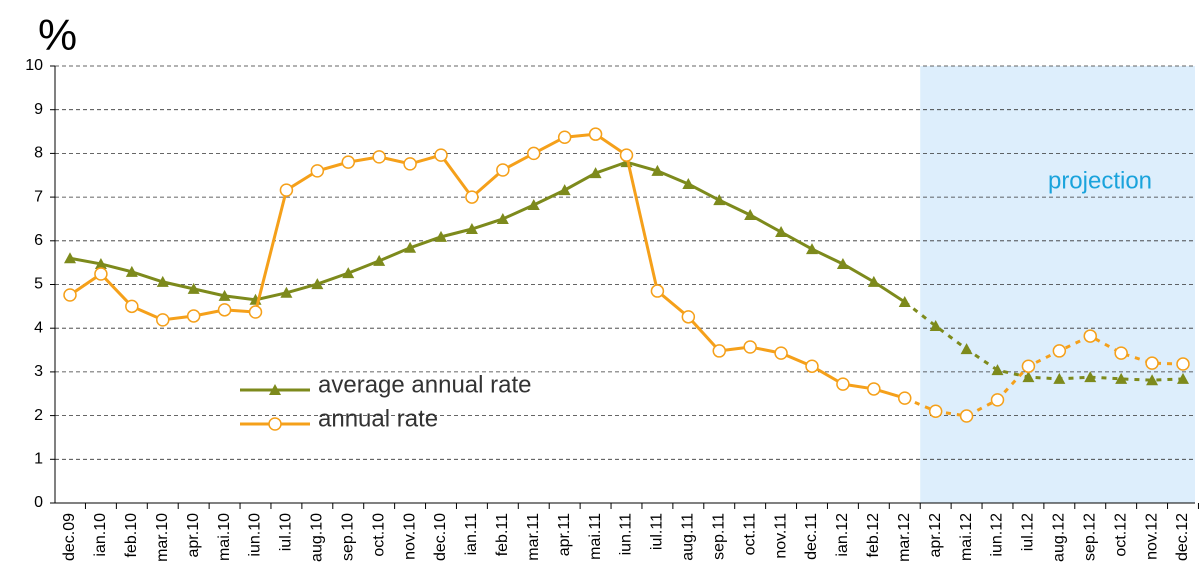 This screenshot has height=587, width=1199. I want to click on x-tick-label: apr.12, so click(935, 535).